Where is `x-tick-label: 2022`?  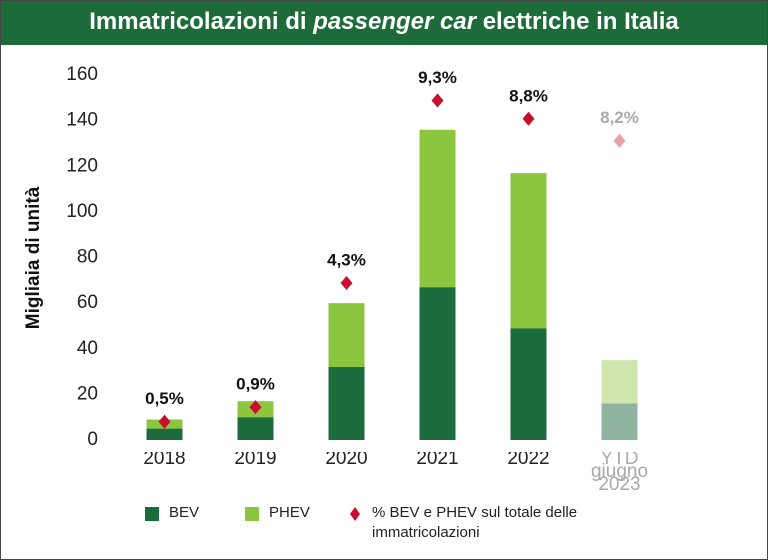 x-tick-label: 2022 is located at coordinates (528, 460).